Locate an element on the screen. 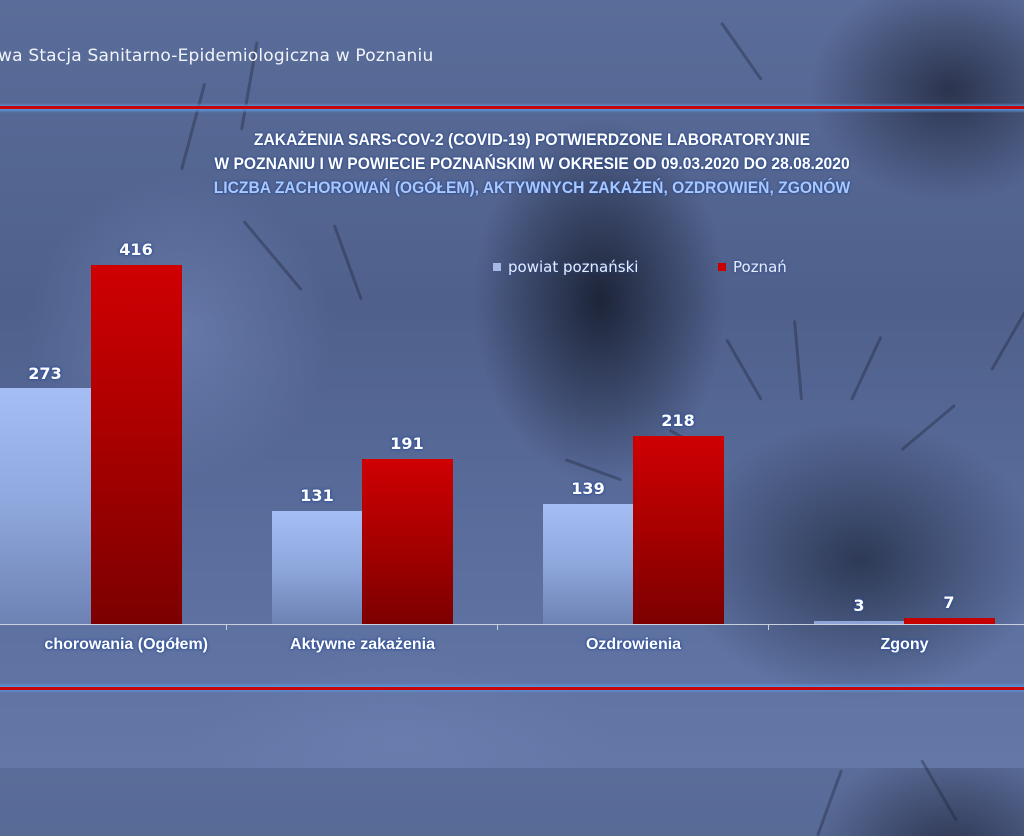 The width and height of the screenshot is (1024, 836). category-label-zgony: Zgony is located at coordinates (904, 644).